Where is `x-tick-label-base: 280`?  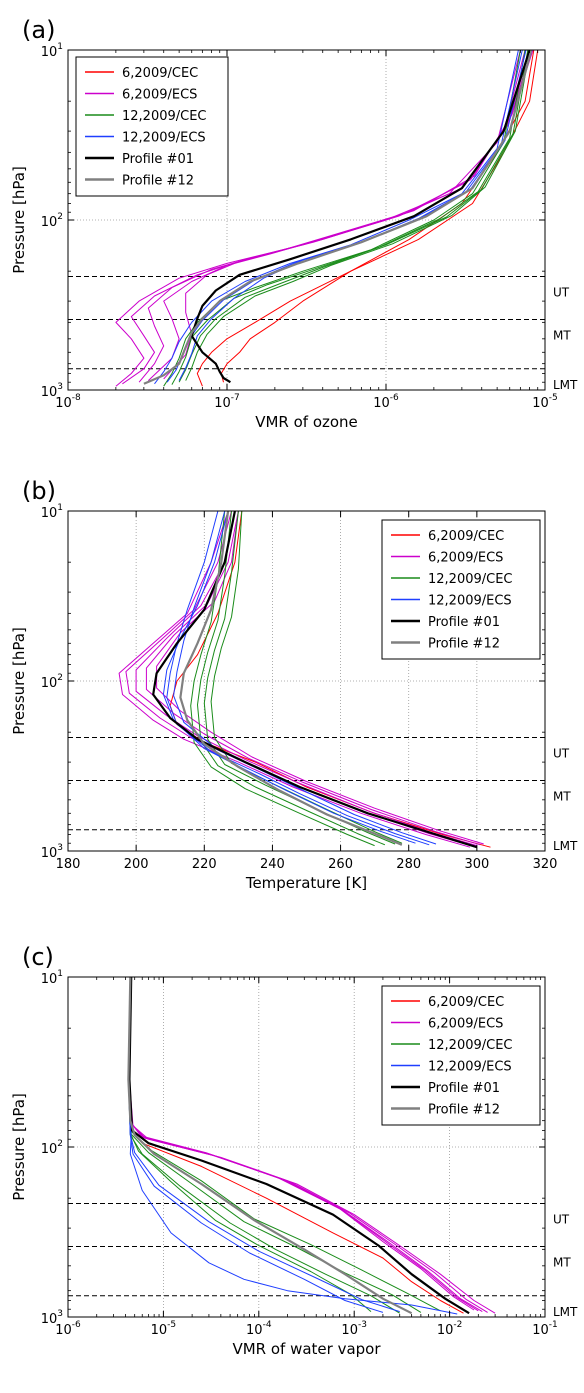
x-tick-label-base: 280 is located at coordinates (408, 864).